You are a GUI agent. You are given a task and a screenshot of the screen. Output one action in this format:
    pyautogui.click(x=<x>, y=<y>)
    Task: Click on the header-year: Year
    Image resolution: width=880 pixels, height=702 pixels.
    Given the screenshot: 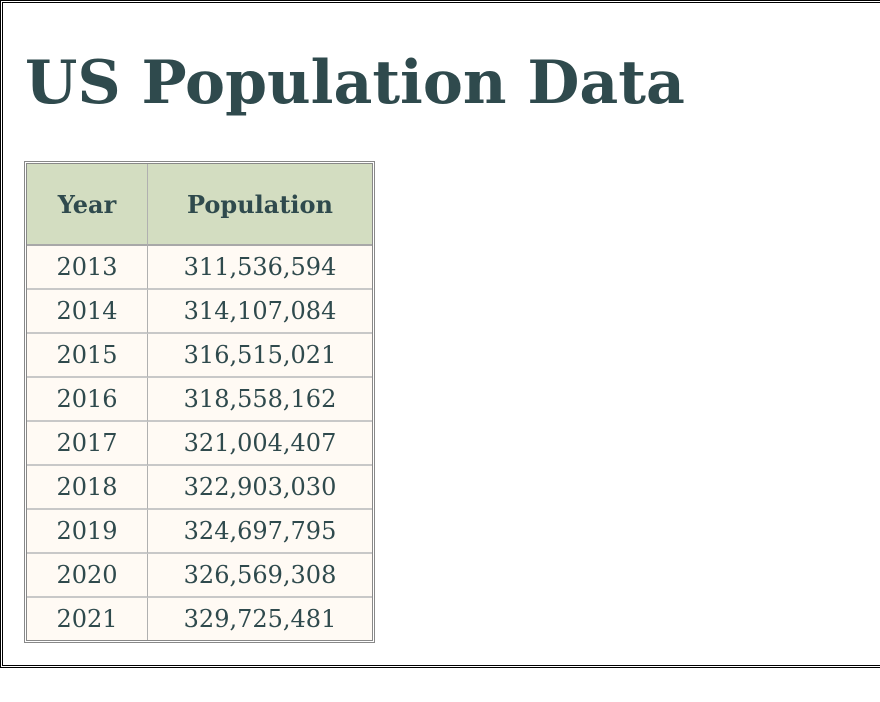 What is the action you would take?
    pyautogui.click(x=87, y=205)
    